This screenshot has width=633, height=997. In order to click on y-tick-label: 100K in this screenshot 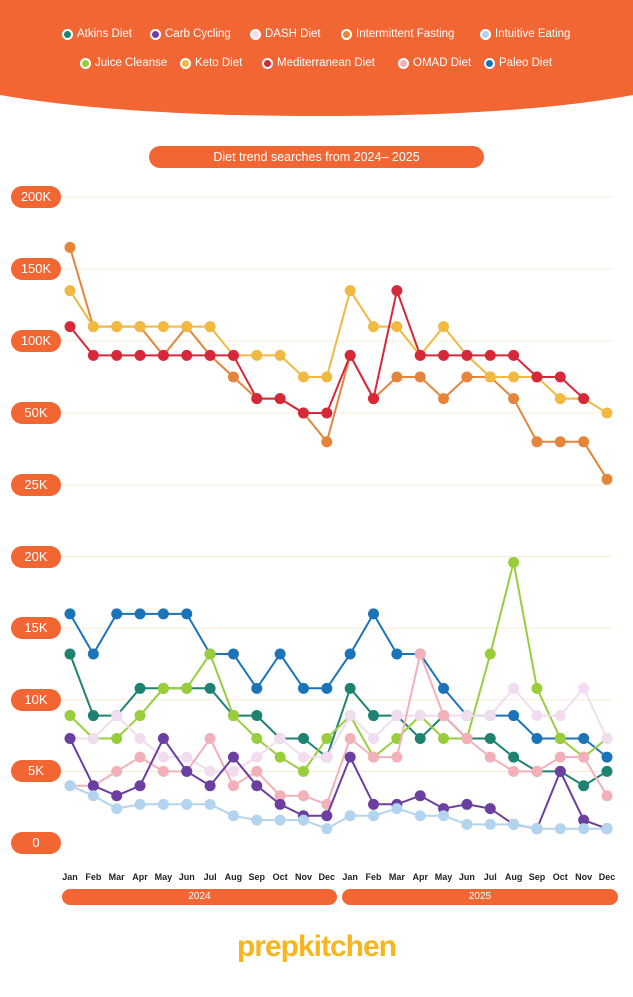, I will do `click(36, 341)`.